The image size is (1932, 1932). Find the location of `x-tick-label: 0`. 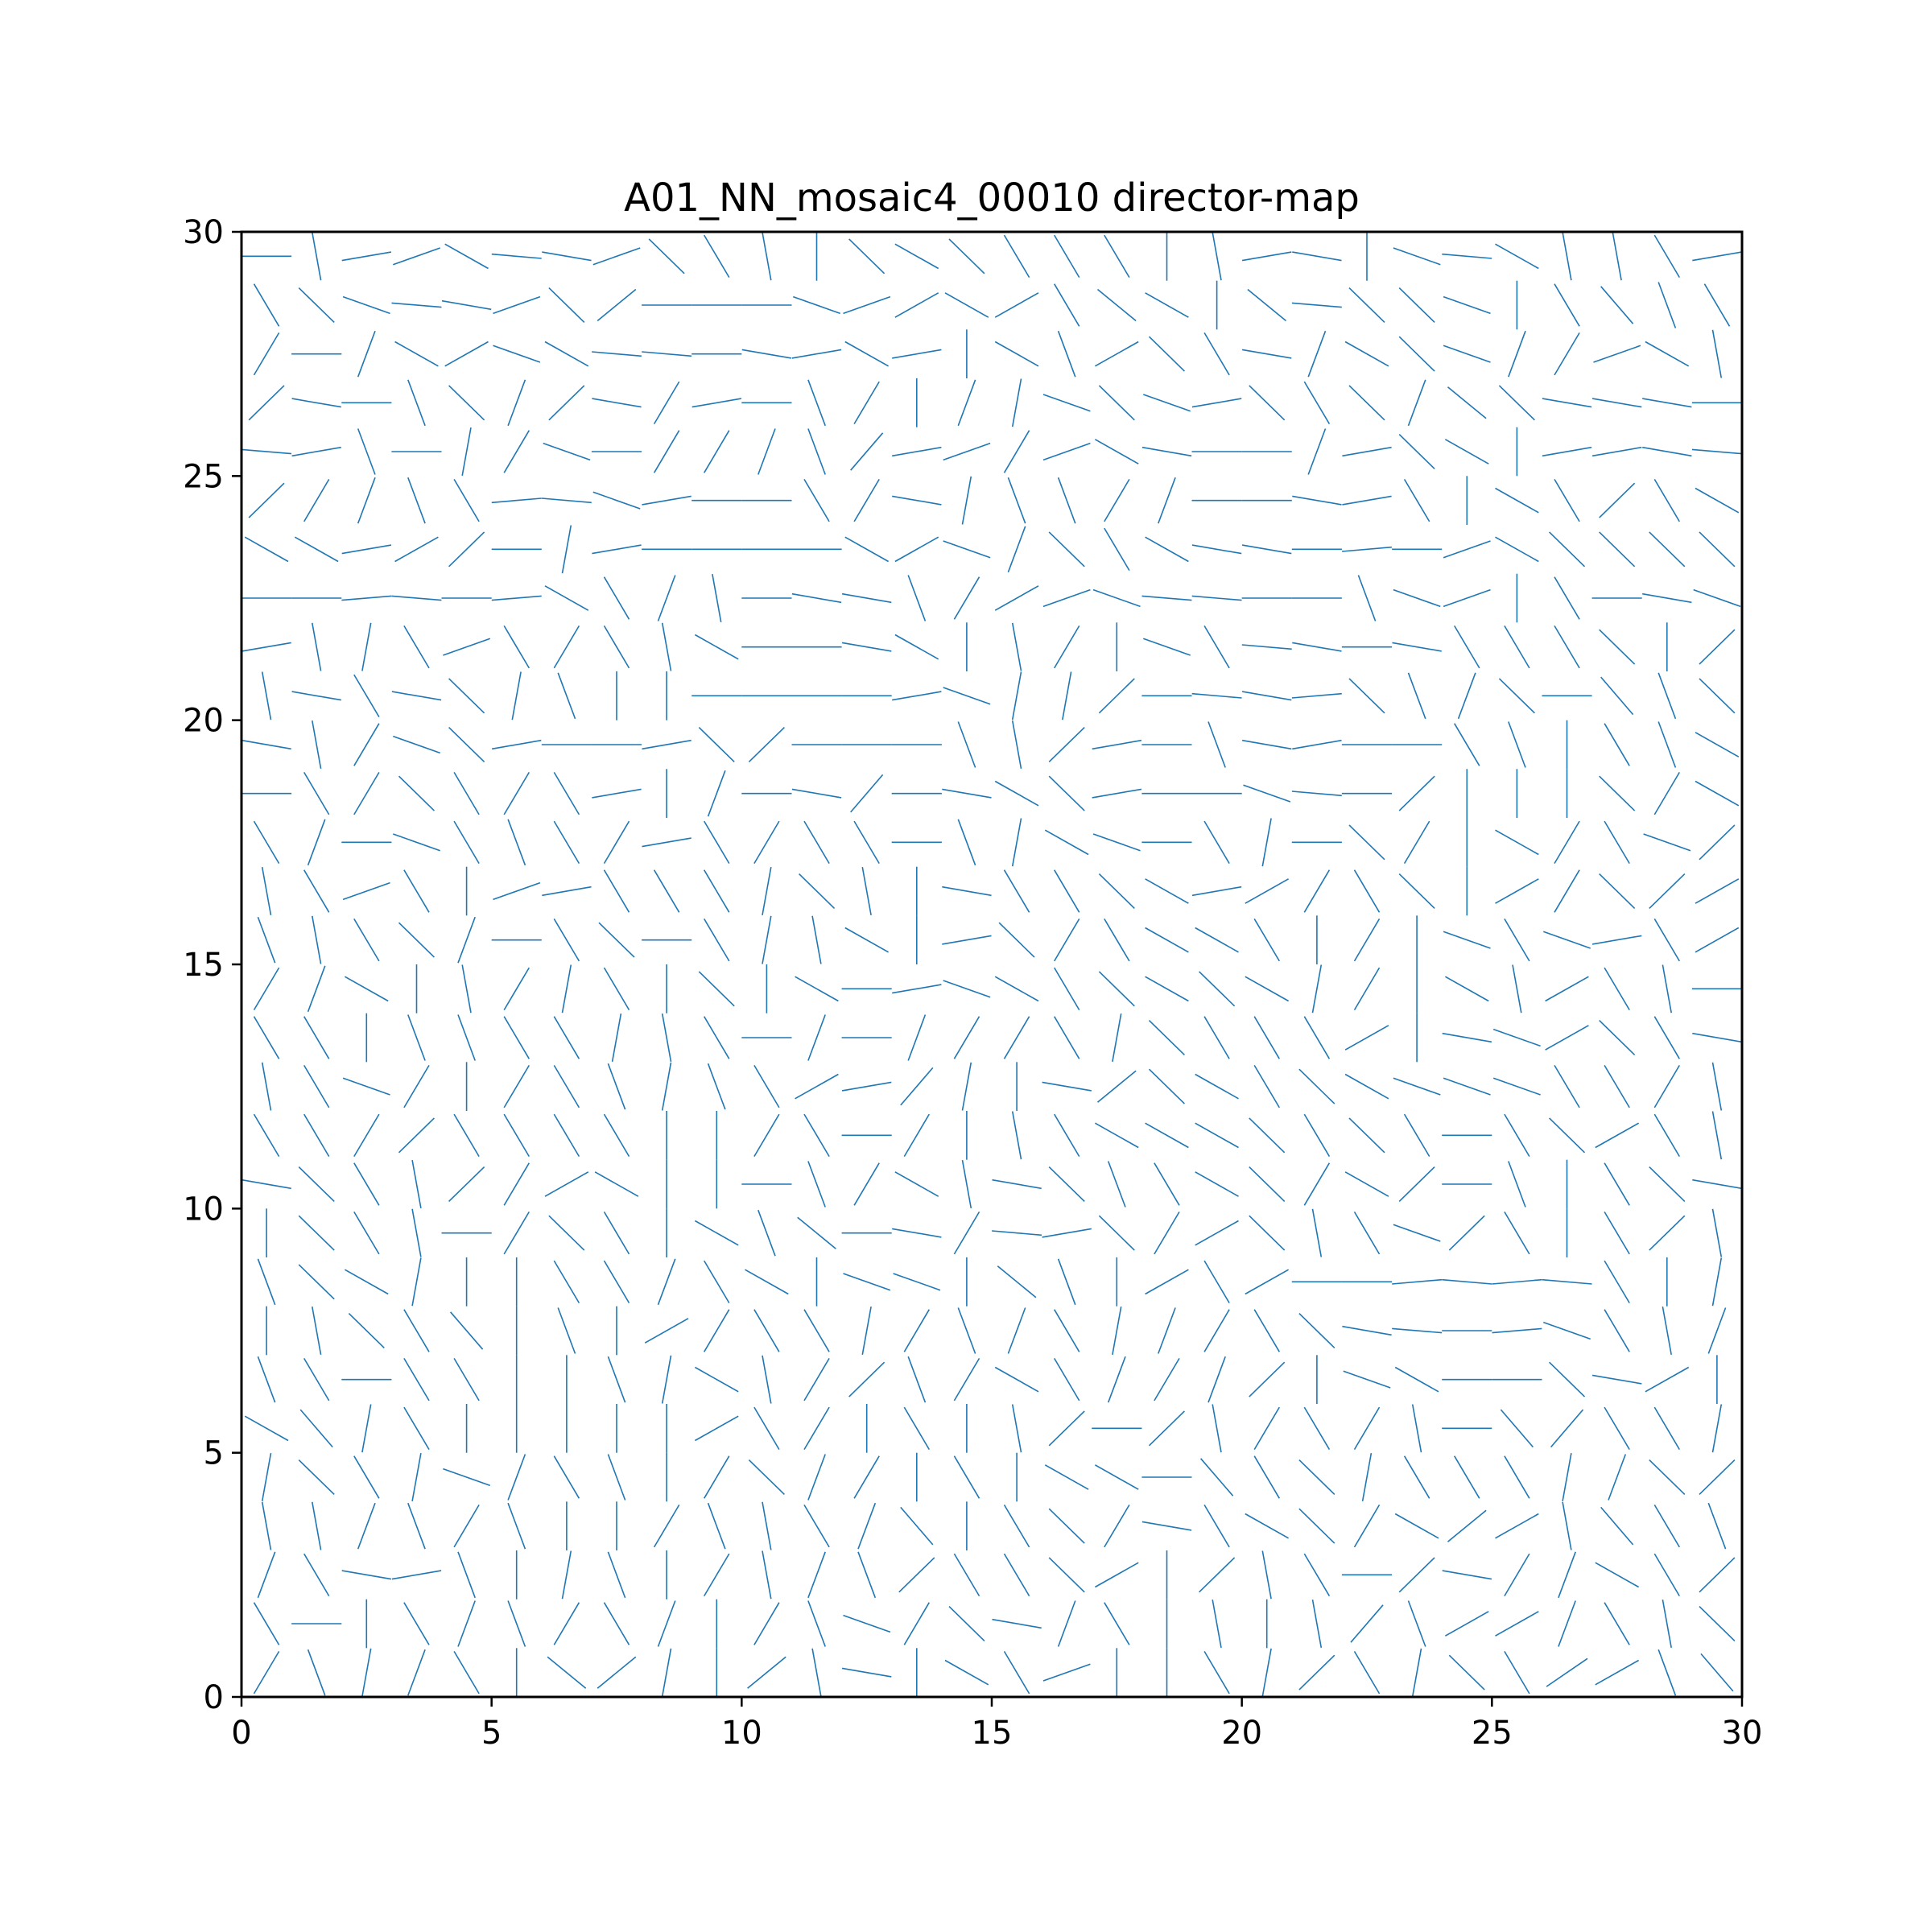

x-tick-label: 0 is located at coordinates (241, 1733).